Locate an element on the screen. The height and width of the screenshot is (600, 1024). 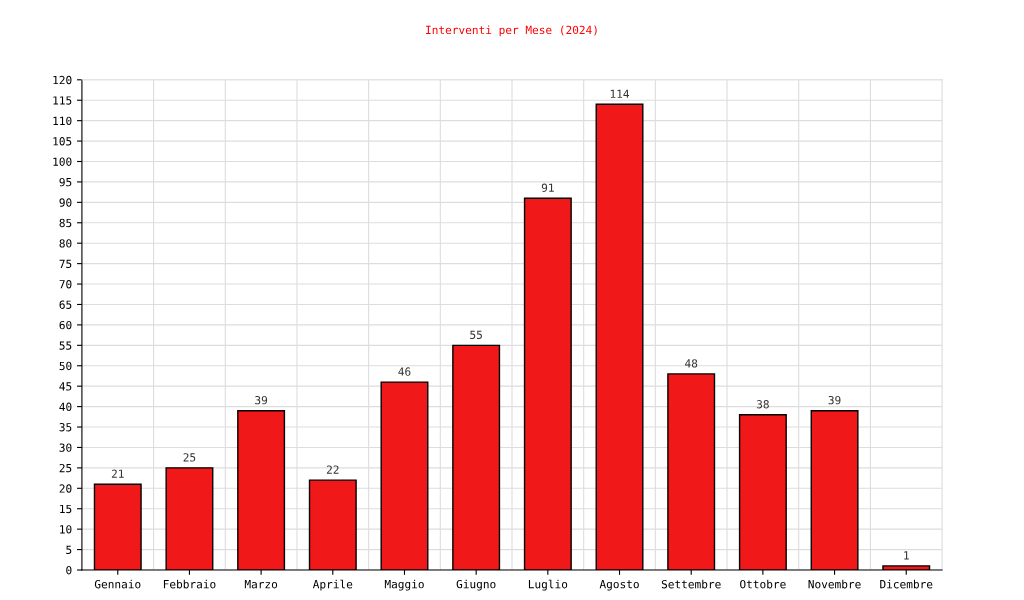
y-tick-label: 35 is located at coordinates (65, 427).